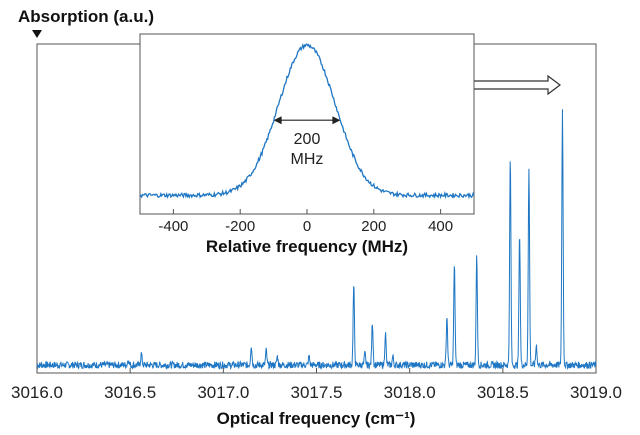 Image resolution: width=640 pixels, height=435 pixels. I want to click on main-x-tick-label: 3017.5, so click(317, 392).